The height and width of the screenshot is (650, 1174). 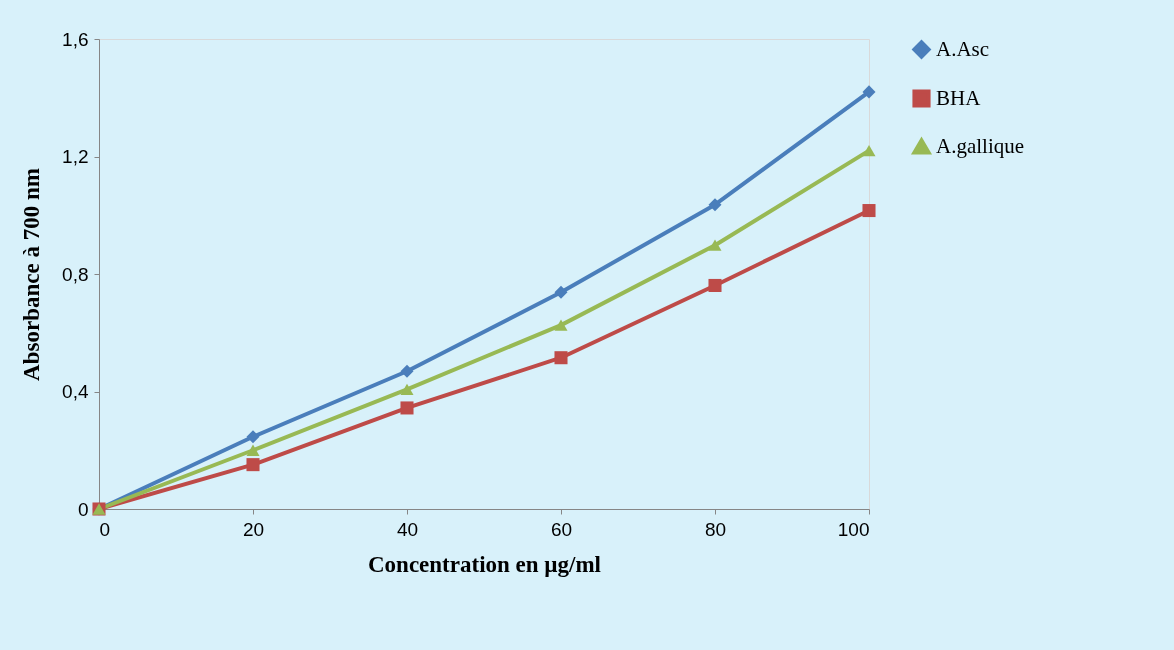 What do you see at coordinates (83, 509) in the screenshot?
I see `y-tick-label: 0` at bounding box center [83, 509].